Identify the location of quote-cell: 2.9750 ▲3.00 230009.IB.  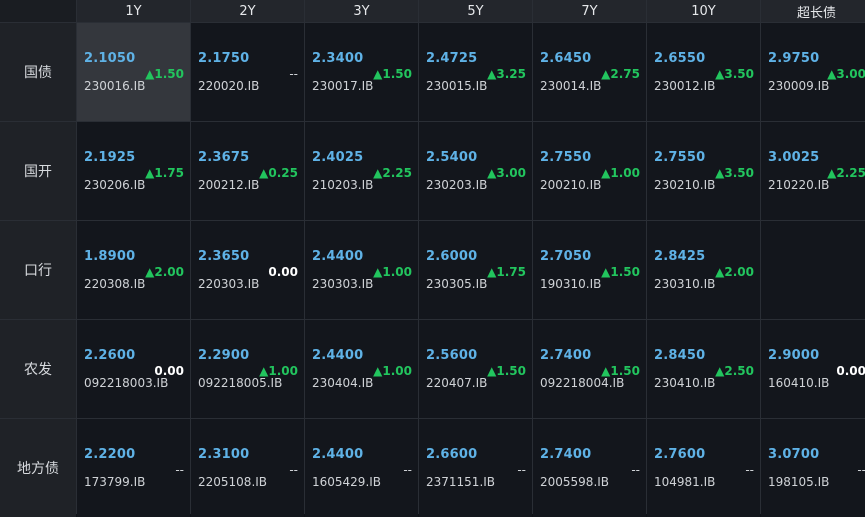
(813, 72).